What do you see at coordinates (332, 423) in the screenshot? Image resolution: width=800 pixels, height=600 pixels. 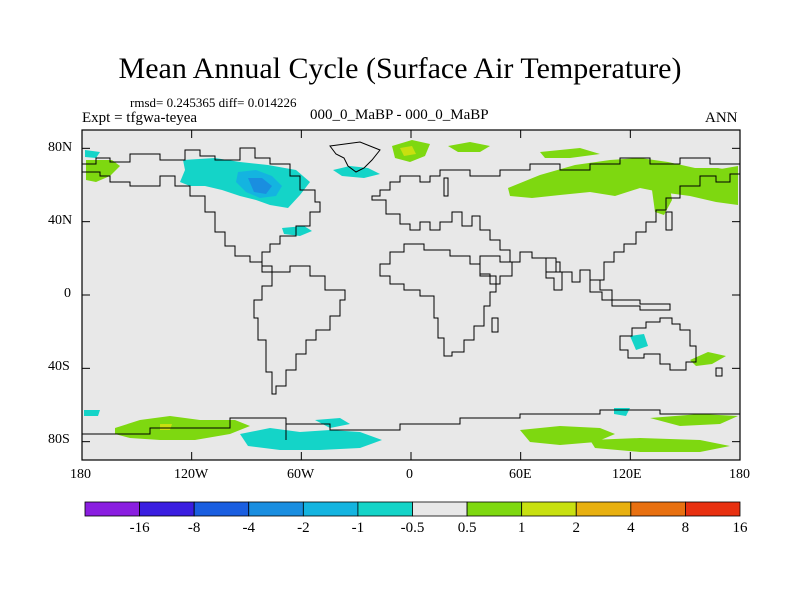 I see `cool-patch-antarctic-small` at bounding box center [332, 423].